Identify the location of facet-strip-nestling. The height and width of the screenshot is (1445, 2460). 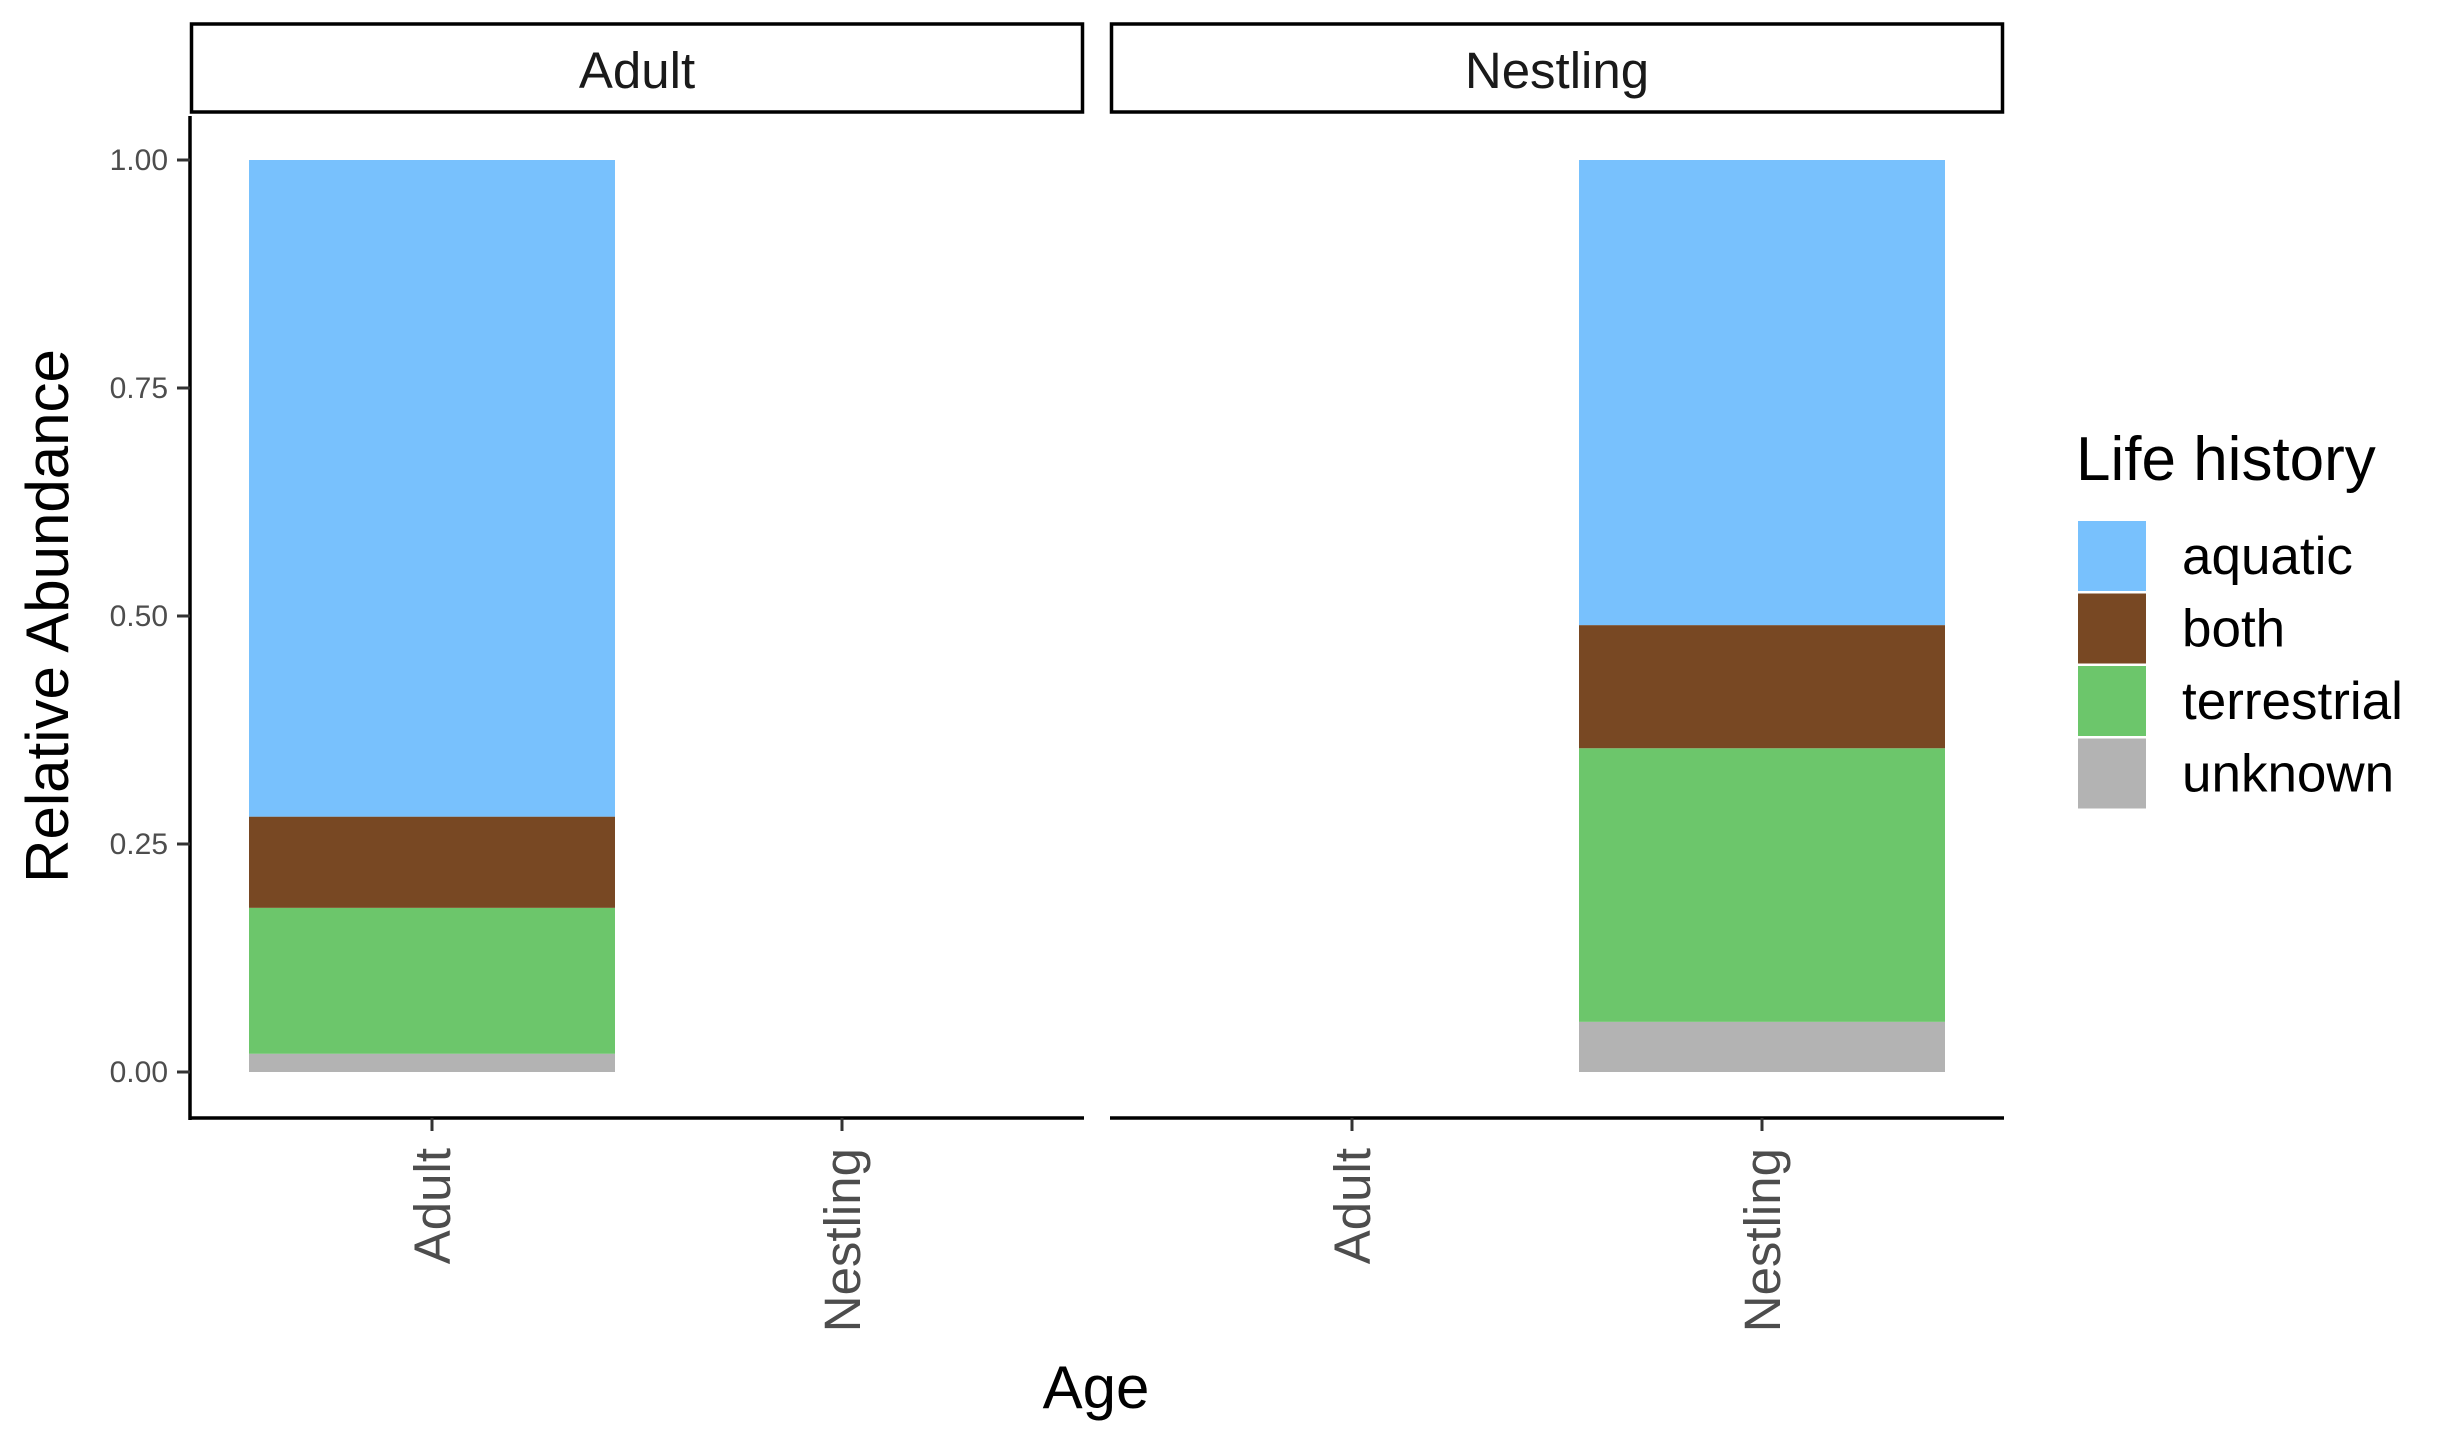
(1557, 68).